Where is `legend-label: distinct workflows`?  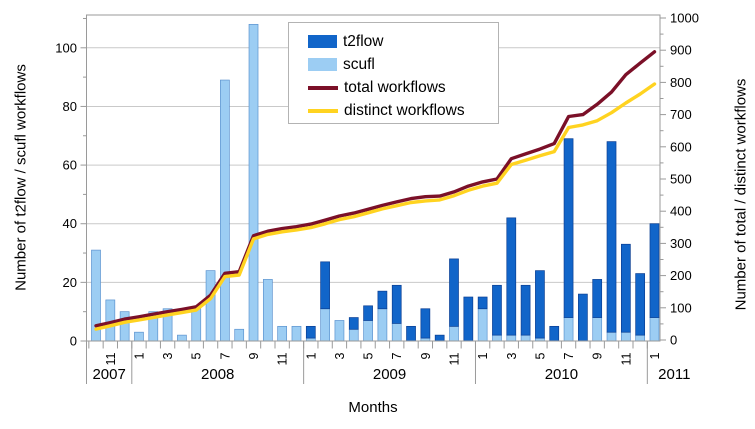 legend-label: distinct workflows is located at coordinates (404, 110).